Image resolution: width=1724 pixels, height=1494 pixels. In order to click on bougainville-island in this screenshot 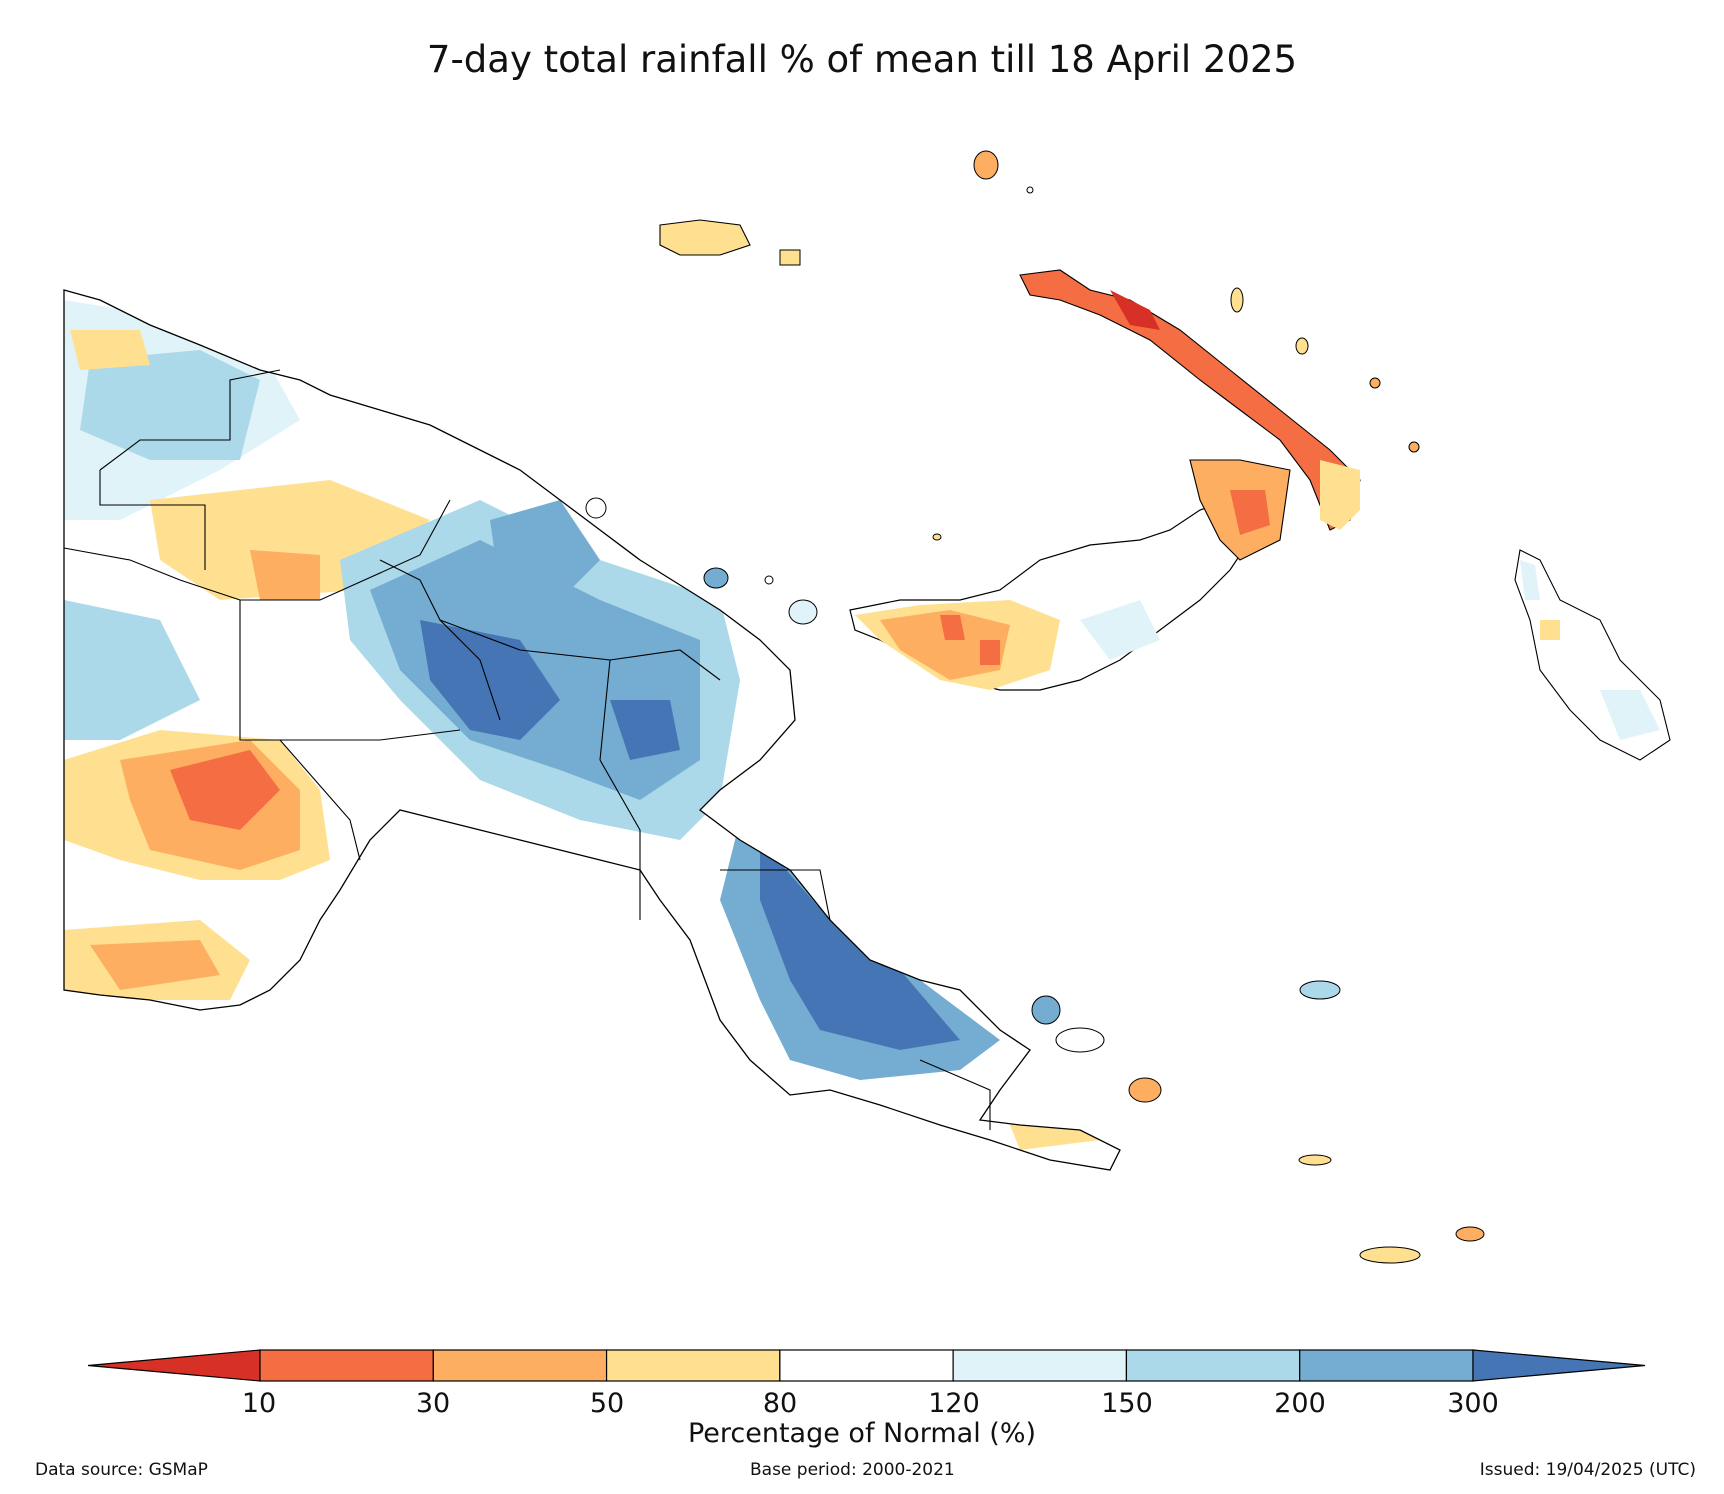, I will do `click(1592, 655)`.